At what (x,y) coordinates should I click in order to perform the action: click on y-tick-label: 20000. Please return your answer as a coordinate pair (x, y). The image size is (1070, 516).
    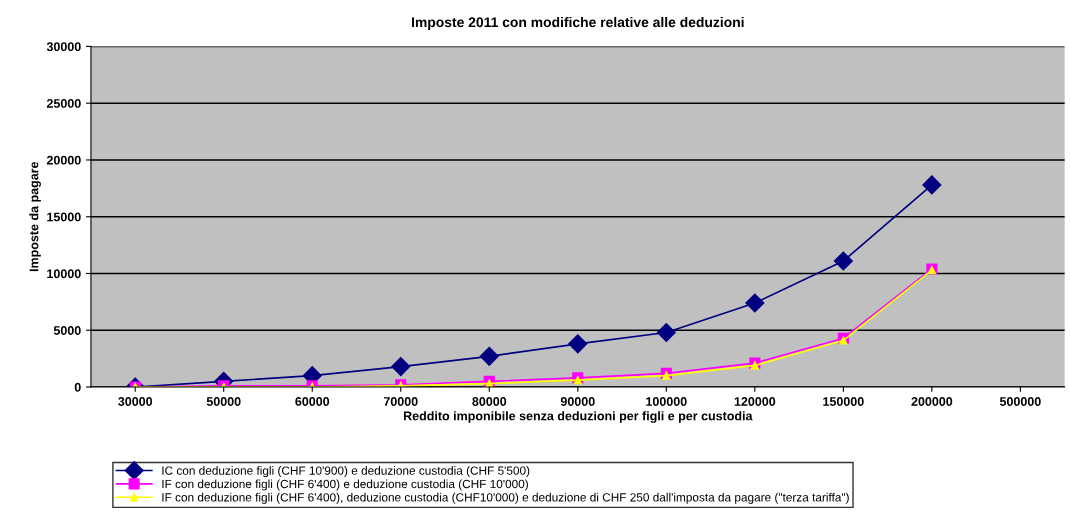
    Looking at the image, I should click on (63, 160).